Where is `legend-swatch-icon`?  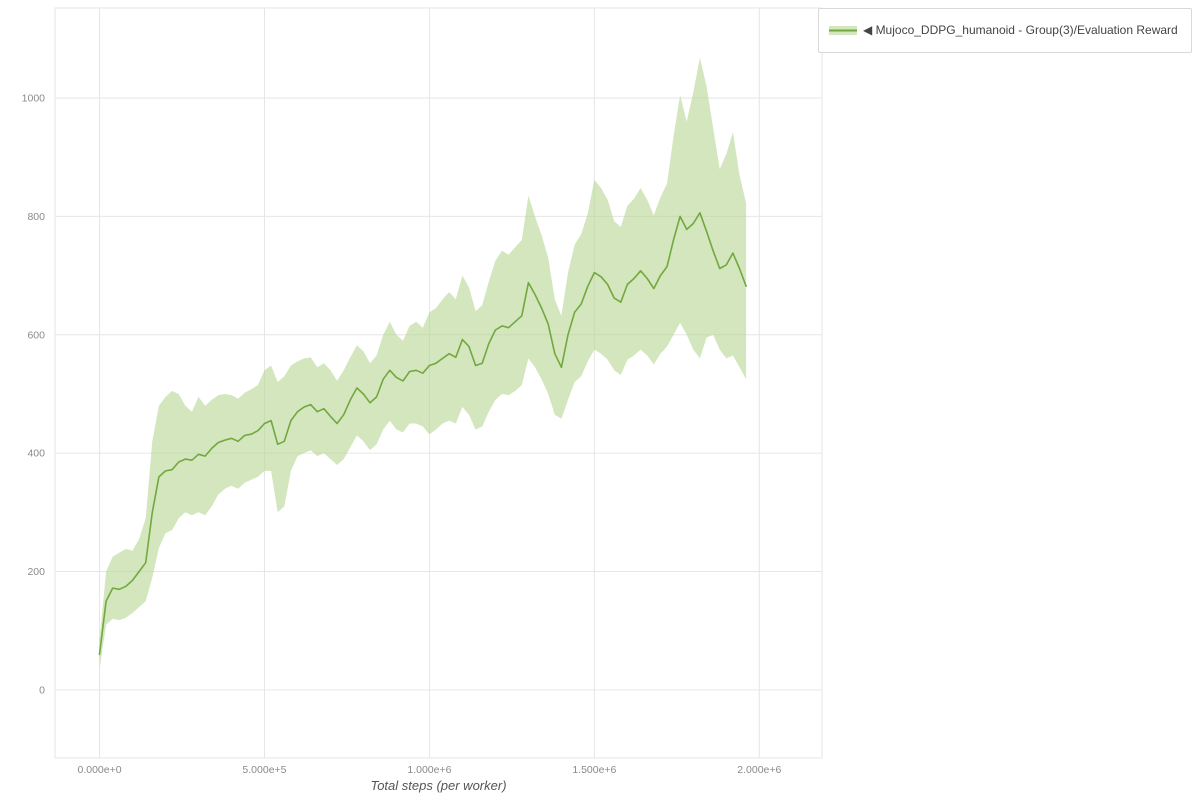
legend-swatch-icon is located at coordinates (843, 30).